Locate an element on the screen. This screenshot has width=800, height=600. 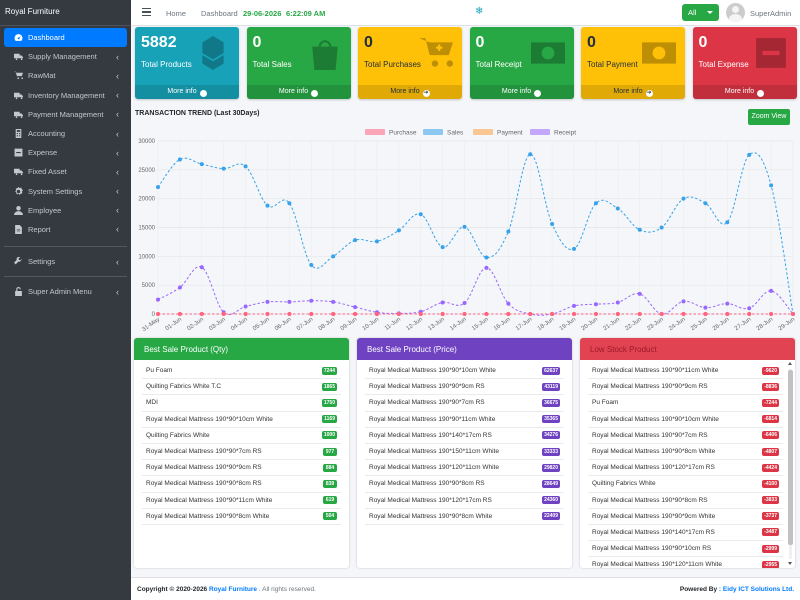
shopping-bag-icon is located at coordinates (325, 53).